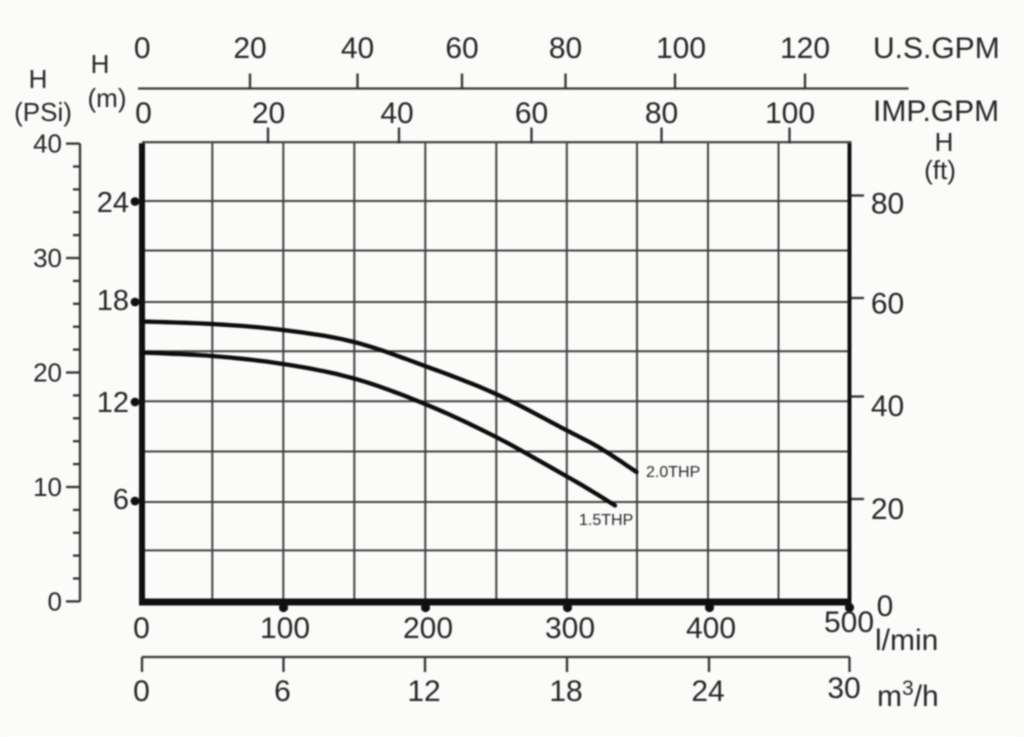 This screenshot has width=1024, height=737. What do you see at coordinates (47, 487) in the screenshot?
I see `svg-text: 10` at bounding box center [47, 487].